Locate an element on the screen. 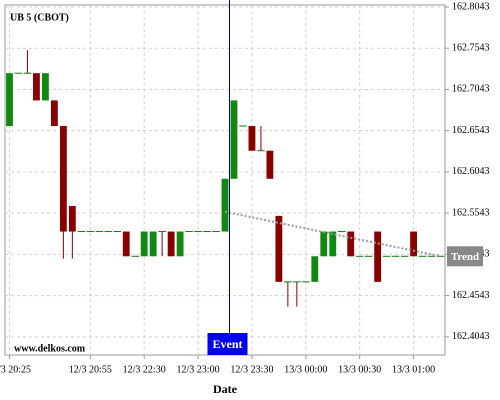 The height and width of the screenshot is (400, 500). chart-title: UB 5 (CBOT) is located at coordinates (39, 17).